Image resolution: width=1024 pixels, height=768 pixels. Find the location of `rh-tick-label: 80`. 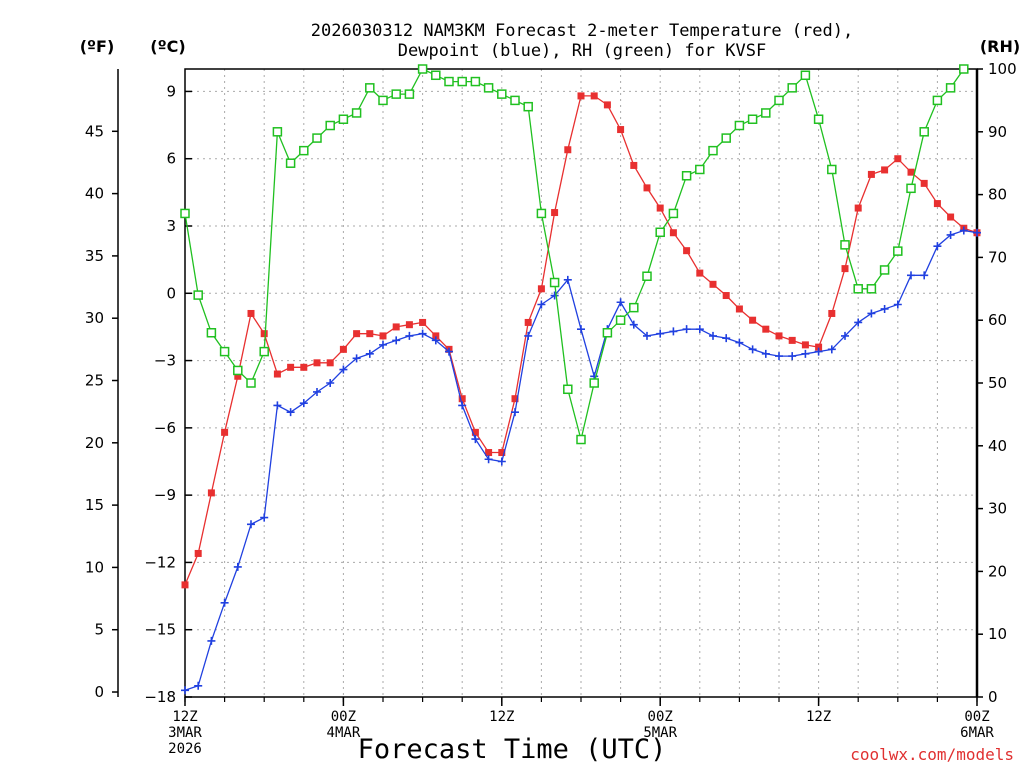

rh-tick-label: 80 is located at coordinates (997, 195).